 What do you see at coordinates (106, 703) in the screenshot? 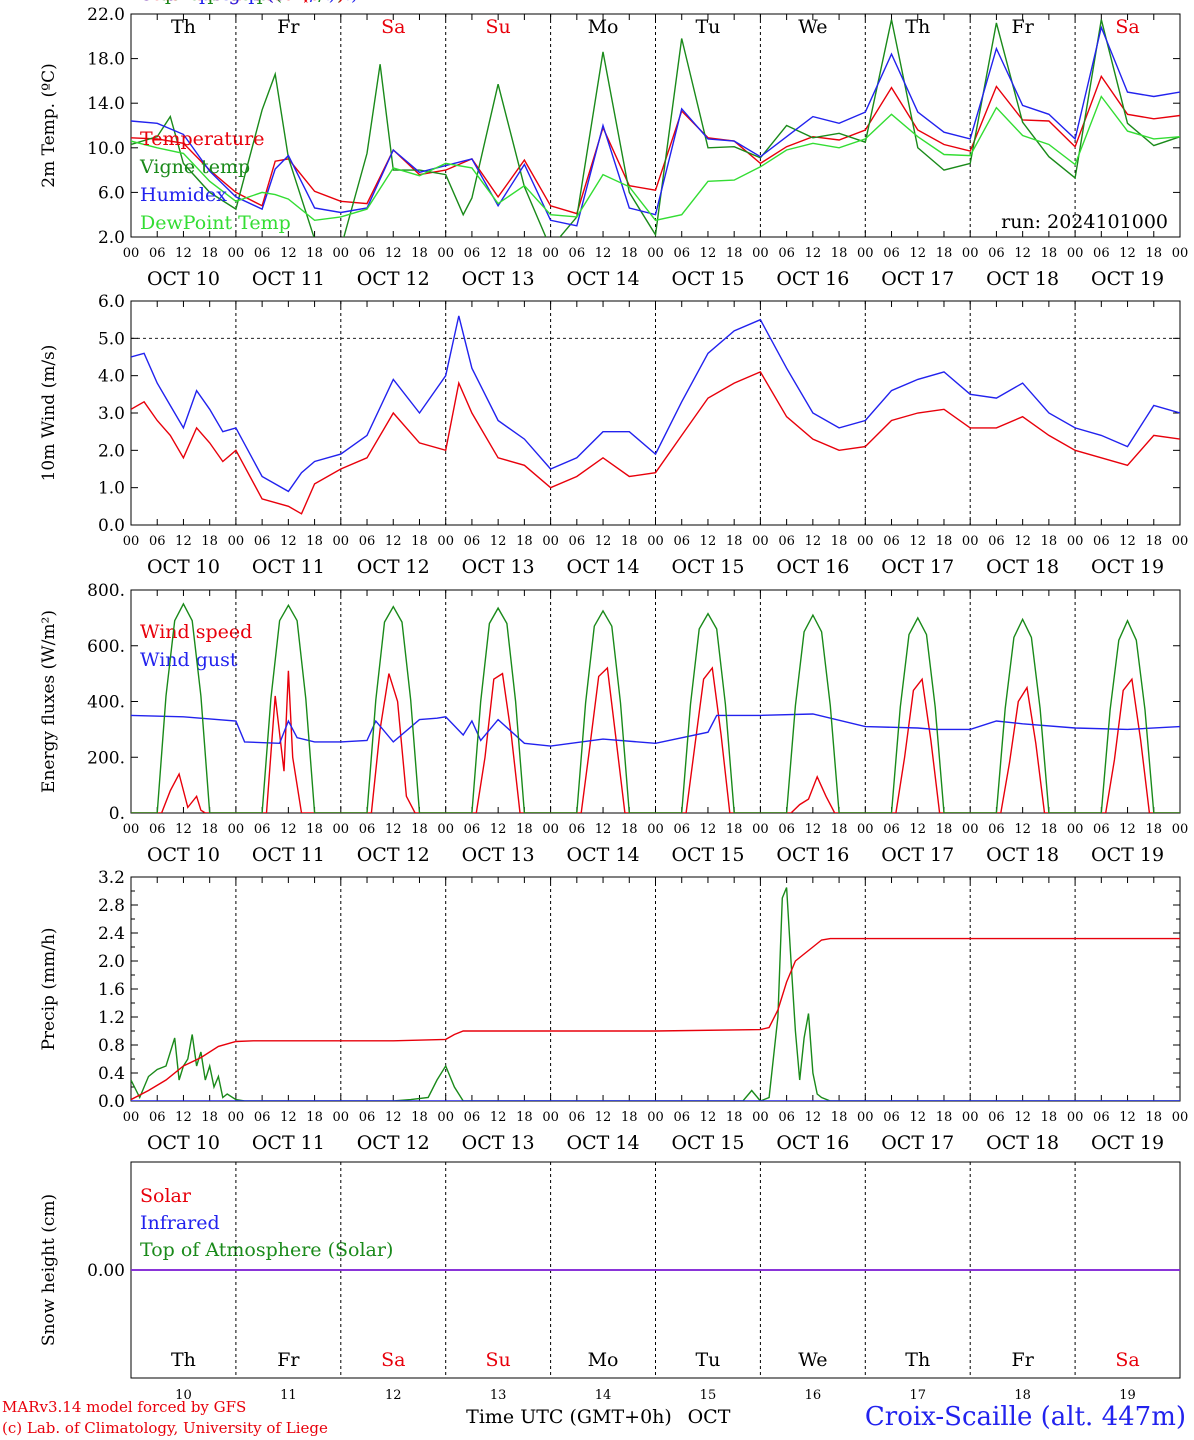
I see `y-tick-label: 400.` at bounding box center [106, 703].